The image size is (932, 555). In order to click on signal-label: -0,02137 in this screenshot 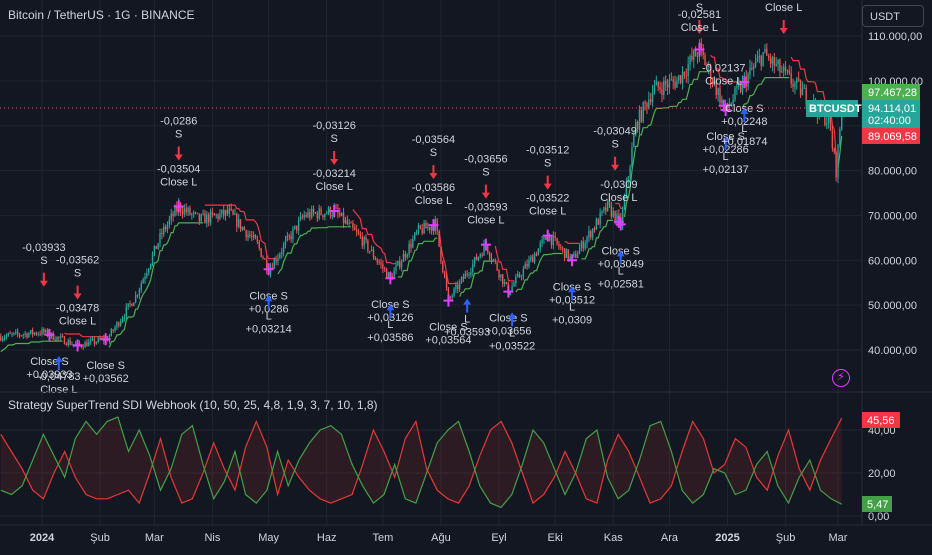, I will do `click(723, 69)`.